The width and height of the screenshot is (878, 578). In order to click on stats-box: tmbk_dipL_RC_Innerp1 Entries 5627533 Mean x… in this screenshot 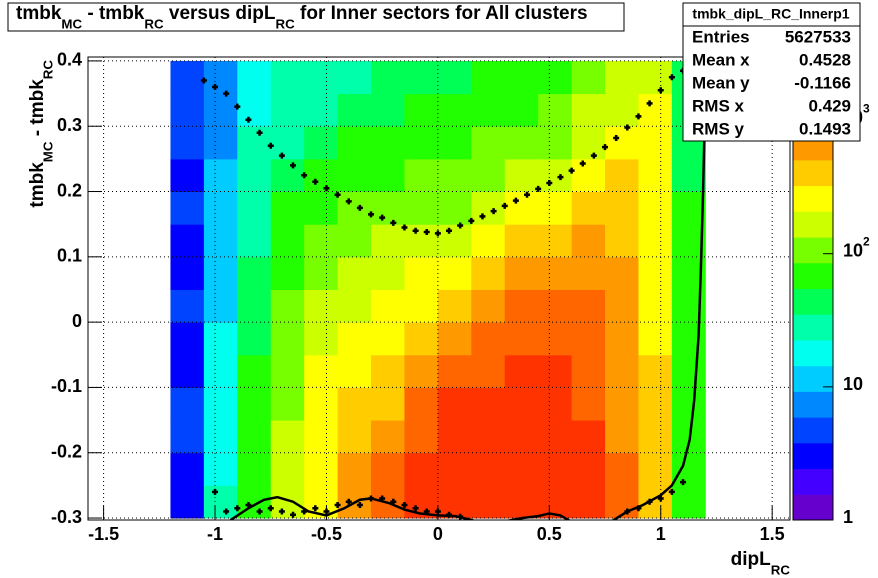, I will do `click(771, 72)`.